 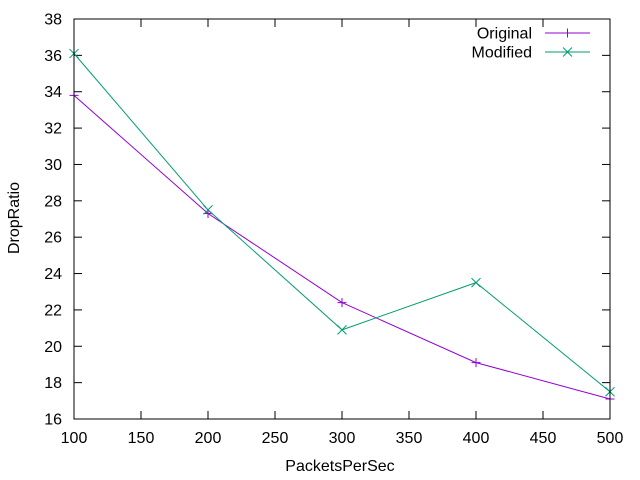 What do you see at coordinates (53, 92) in the screenshot?
I see `y-tick-label: 34` at bounding box center [53, 92].